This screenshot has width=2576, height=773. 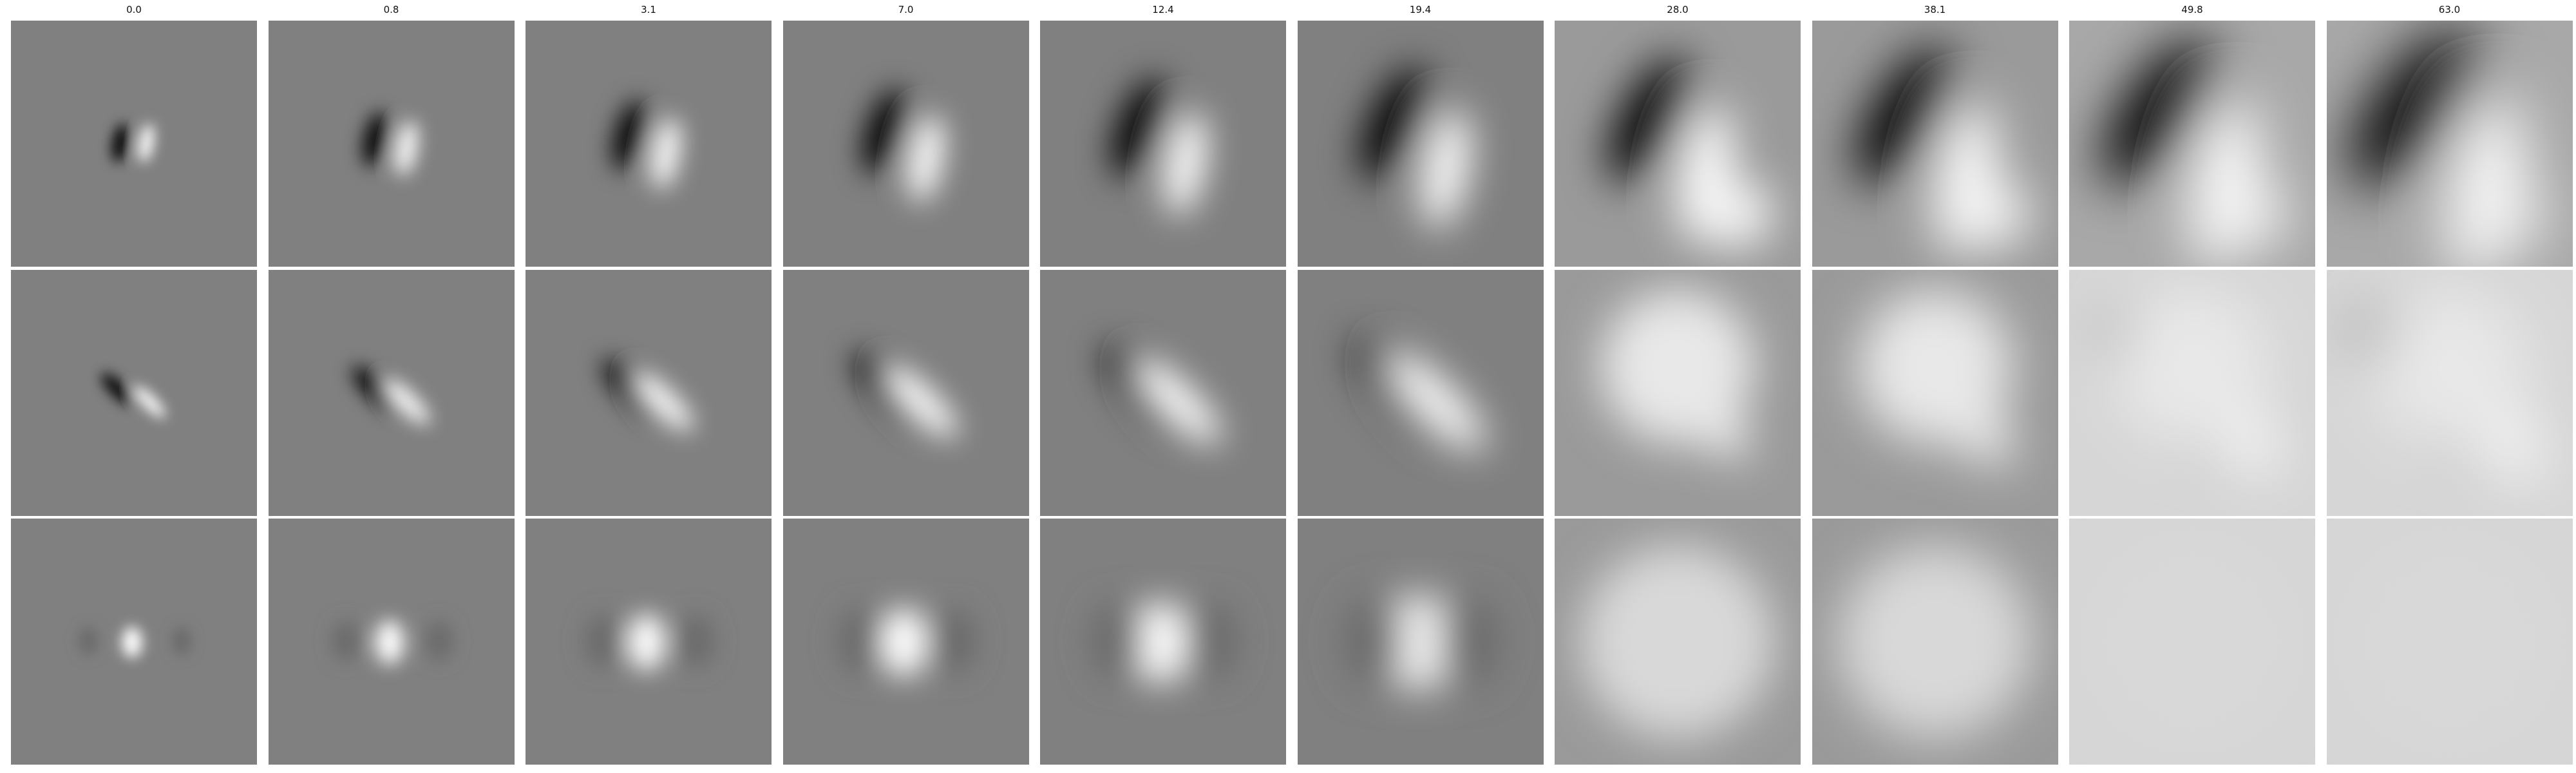 What do you see at coordinates (1935, 9) in the screenshot?
I see `column-title: 38.1` at bounding box center [1935, 9].